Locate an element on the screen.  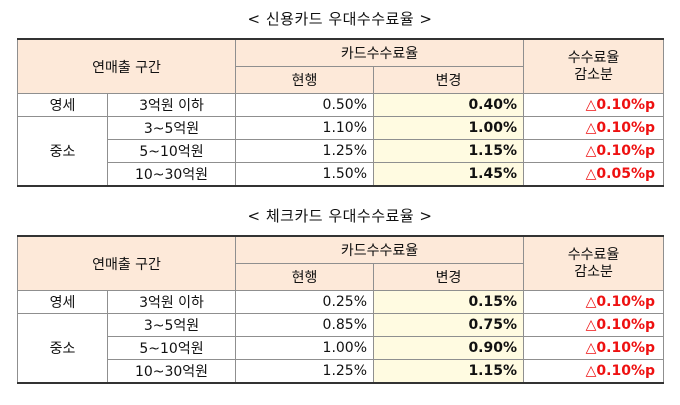
current-rate: 1.50% is located at coordinates (305, 174).